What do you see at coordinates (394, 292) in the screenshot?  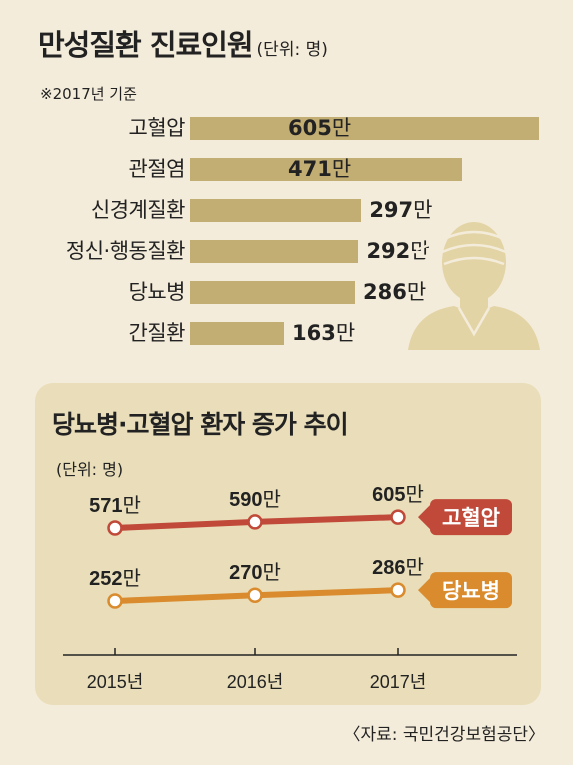 I see `bar-value-label: 286만` at bounding box center [394, 292].